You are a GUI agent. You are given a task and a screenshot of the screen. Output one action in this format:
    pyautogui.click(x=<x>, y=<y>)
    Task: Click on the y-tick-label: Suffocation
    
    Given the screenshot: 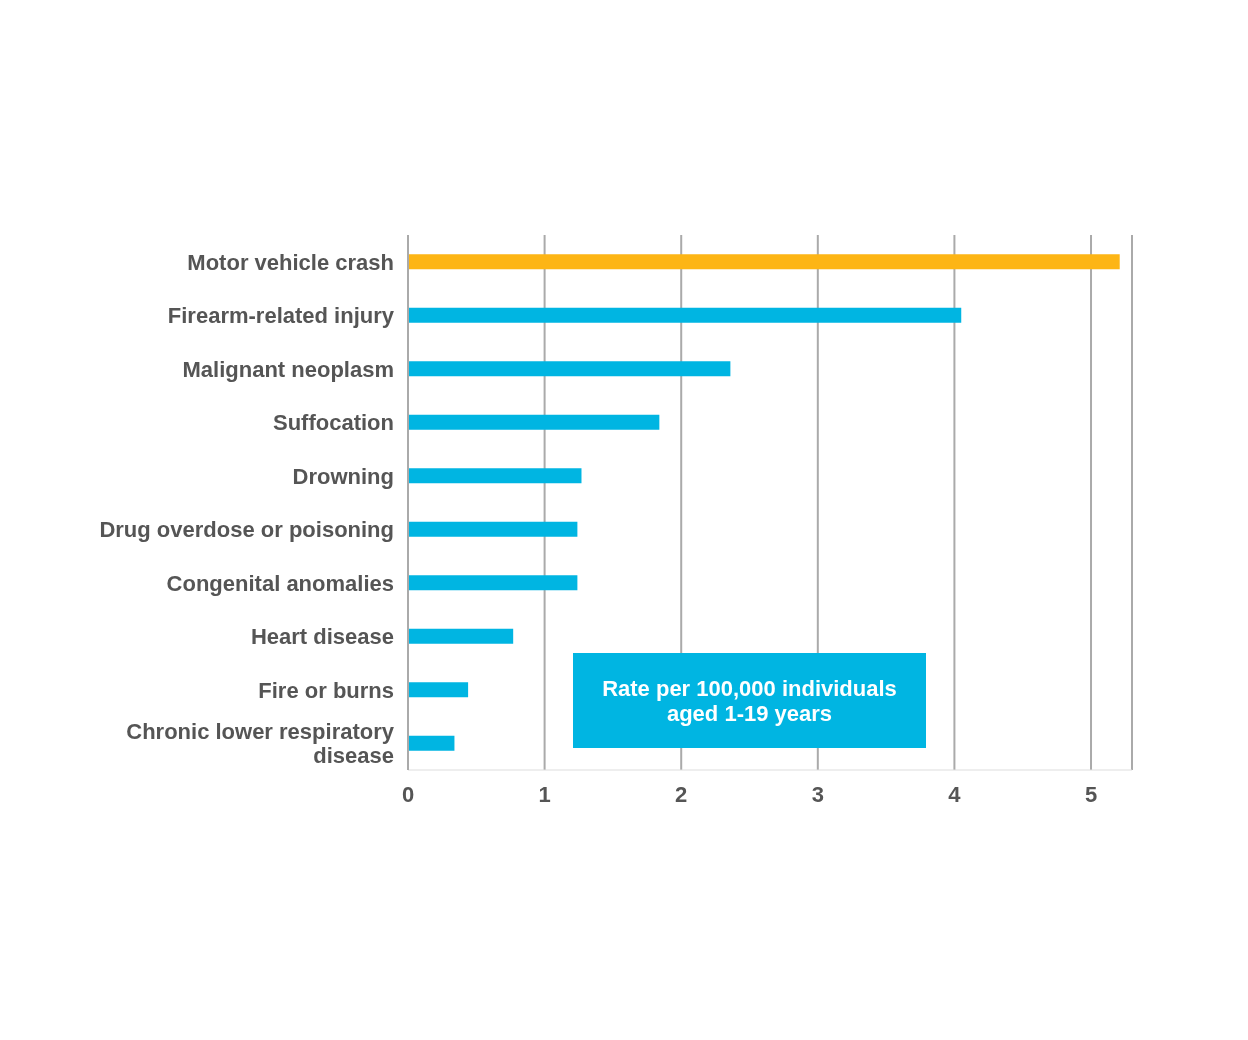 What is the action you would take?
    pyautogui.click(x=333, y=423)
    